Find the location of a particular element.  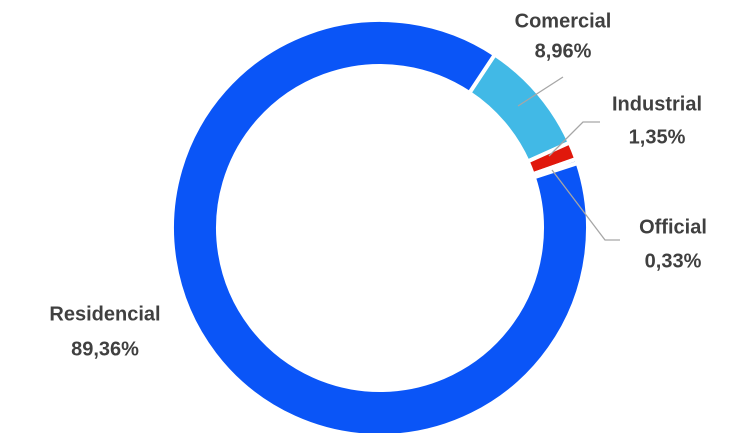

slice-label: Official is located at coordinates (673, 227).